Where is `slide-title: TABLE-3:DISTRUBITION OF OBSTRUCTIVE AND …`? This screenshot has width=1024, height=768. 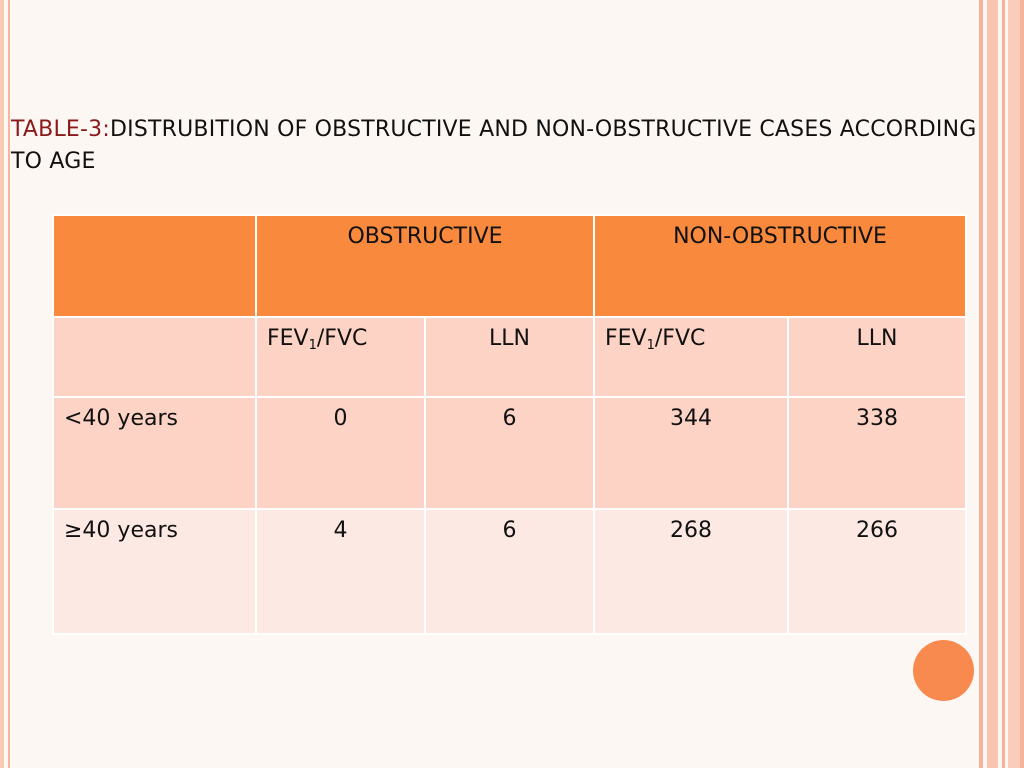 slide-title: TABLE-3:DISTRUBITION OF OBSTRUCTIVE AND … is located at coordinates (506, 146).